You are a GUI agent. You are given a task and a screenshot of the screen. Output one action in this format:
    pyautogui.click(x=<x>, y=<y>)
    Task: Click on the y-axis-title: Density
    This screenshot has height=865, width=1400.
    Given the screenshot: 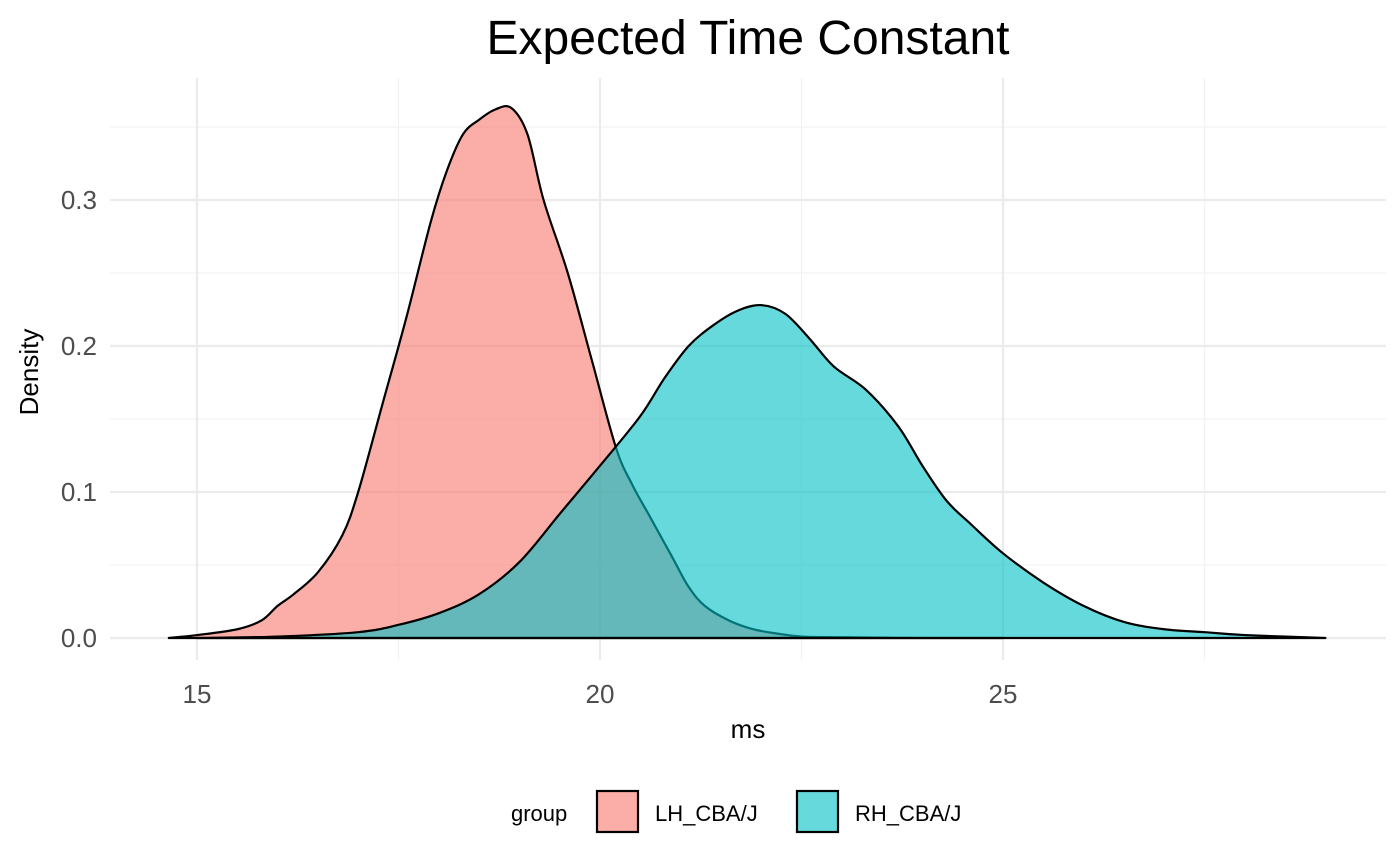 What is the action you would take?
    pyautogui.click(x=29, y=372)
    